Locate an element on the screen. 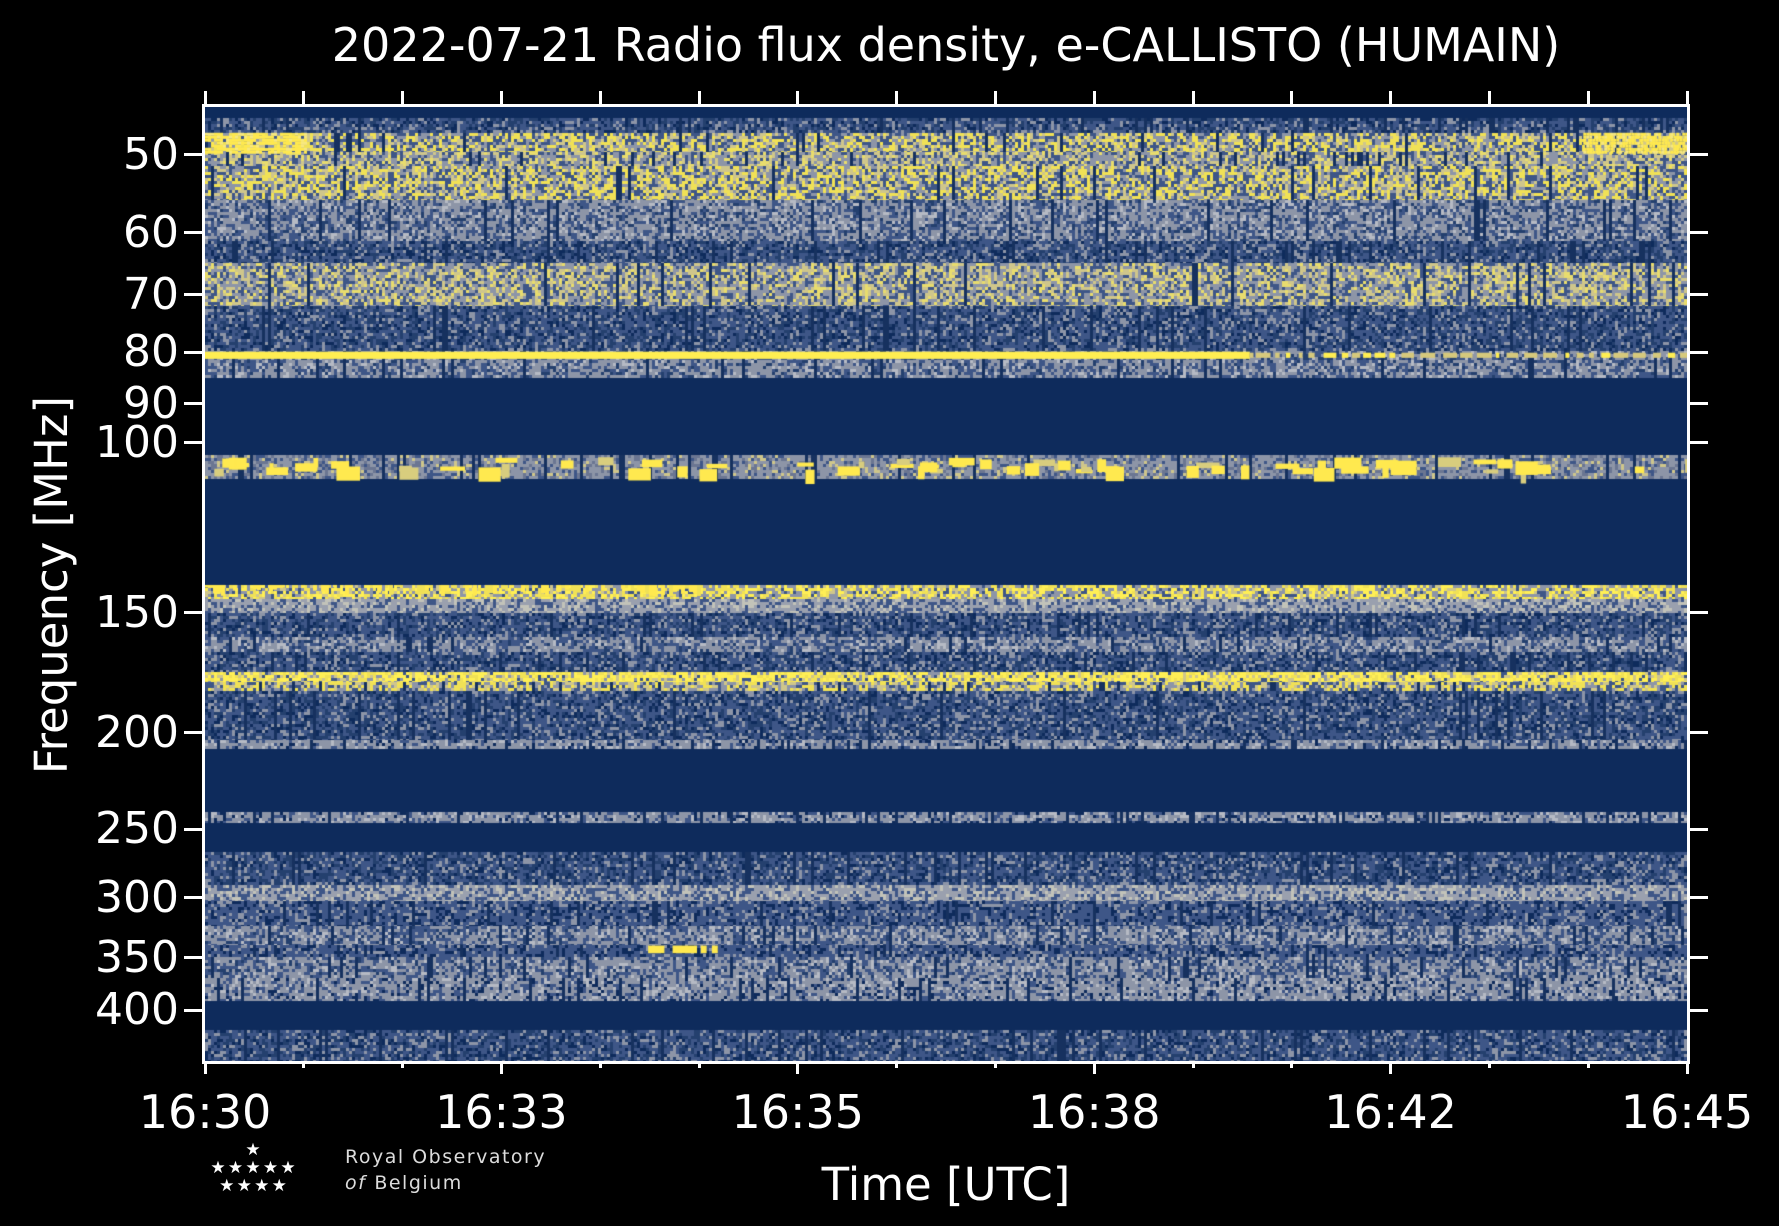 The image size is (1779, 1226). x-tick-label: 16:45 is located at coordinates (1687, 1112).